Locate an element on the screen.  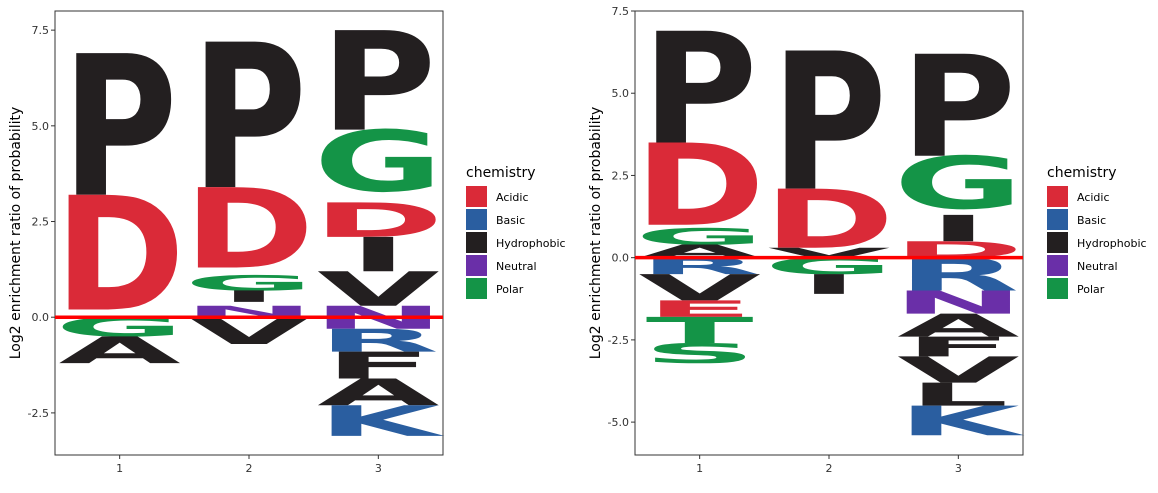
logo-letter-S-pos1: S is located at coordinates (700, 354).